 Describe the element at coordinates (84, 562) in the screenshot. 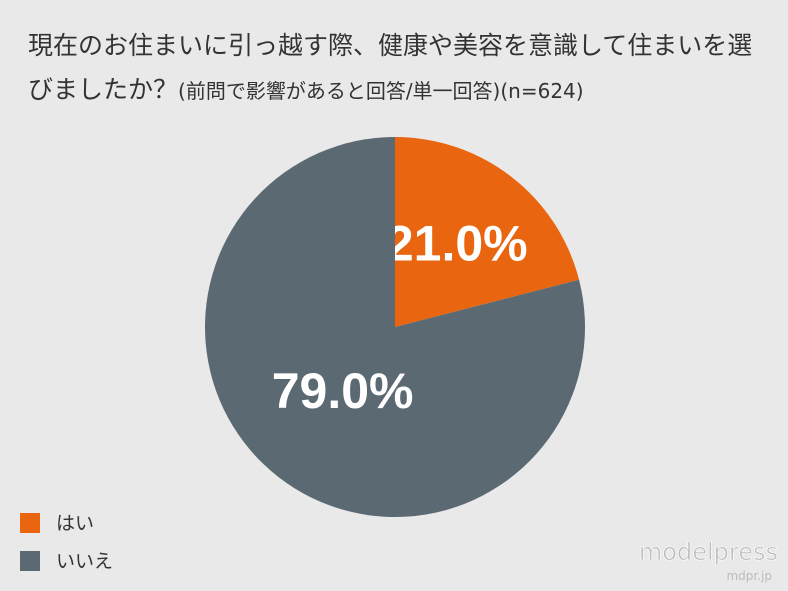

I see `legend-label: いいえ` at that location.